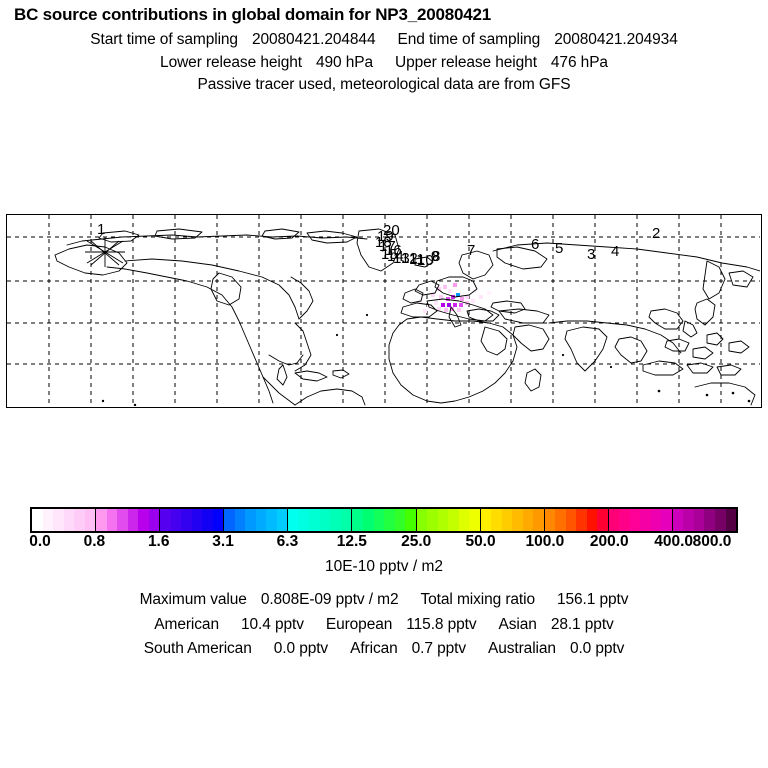  What do you see at coordinates (545, 541) in the screenshot?
I see `colorbar-tick-8: 100.0` at bounding box center [545, 541].